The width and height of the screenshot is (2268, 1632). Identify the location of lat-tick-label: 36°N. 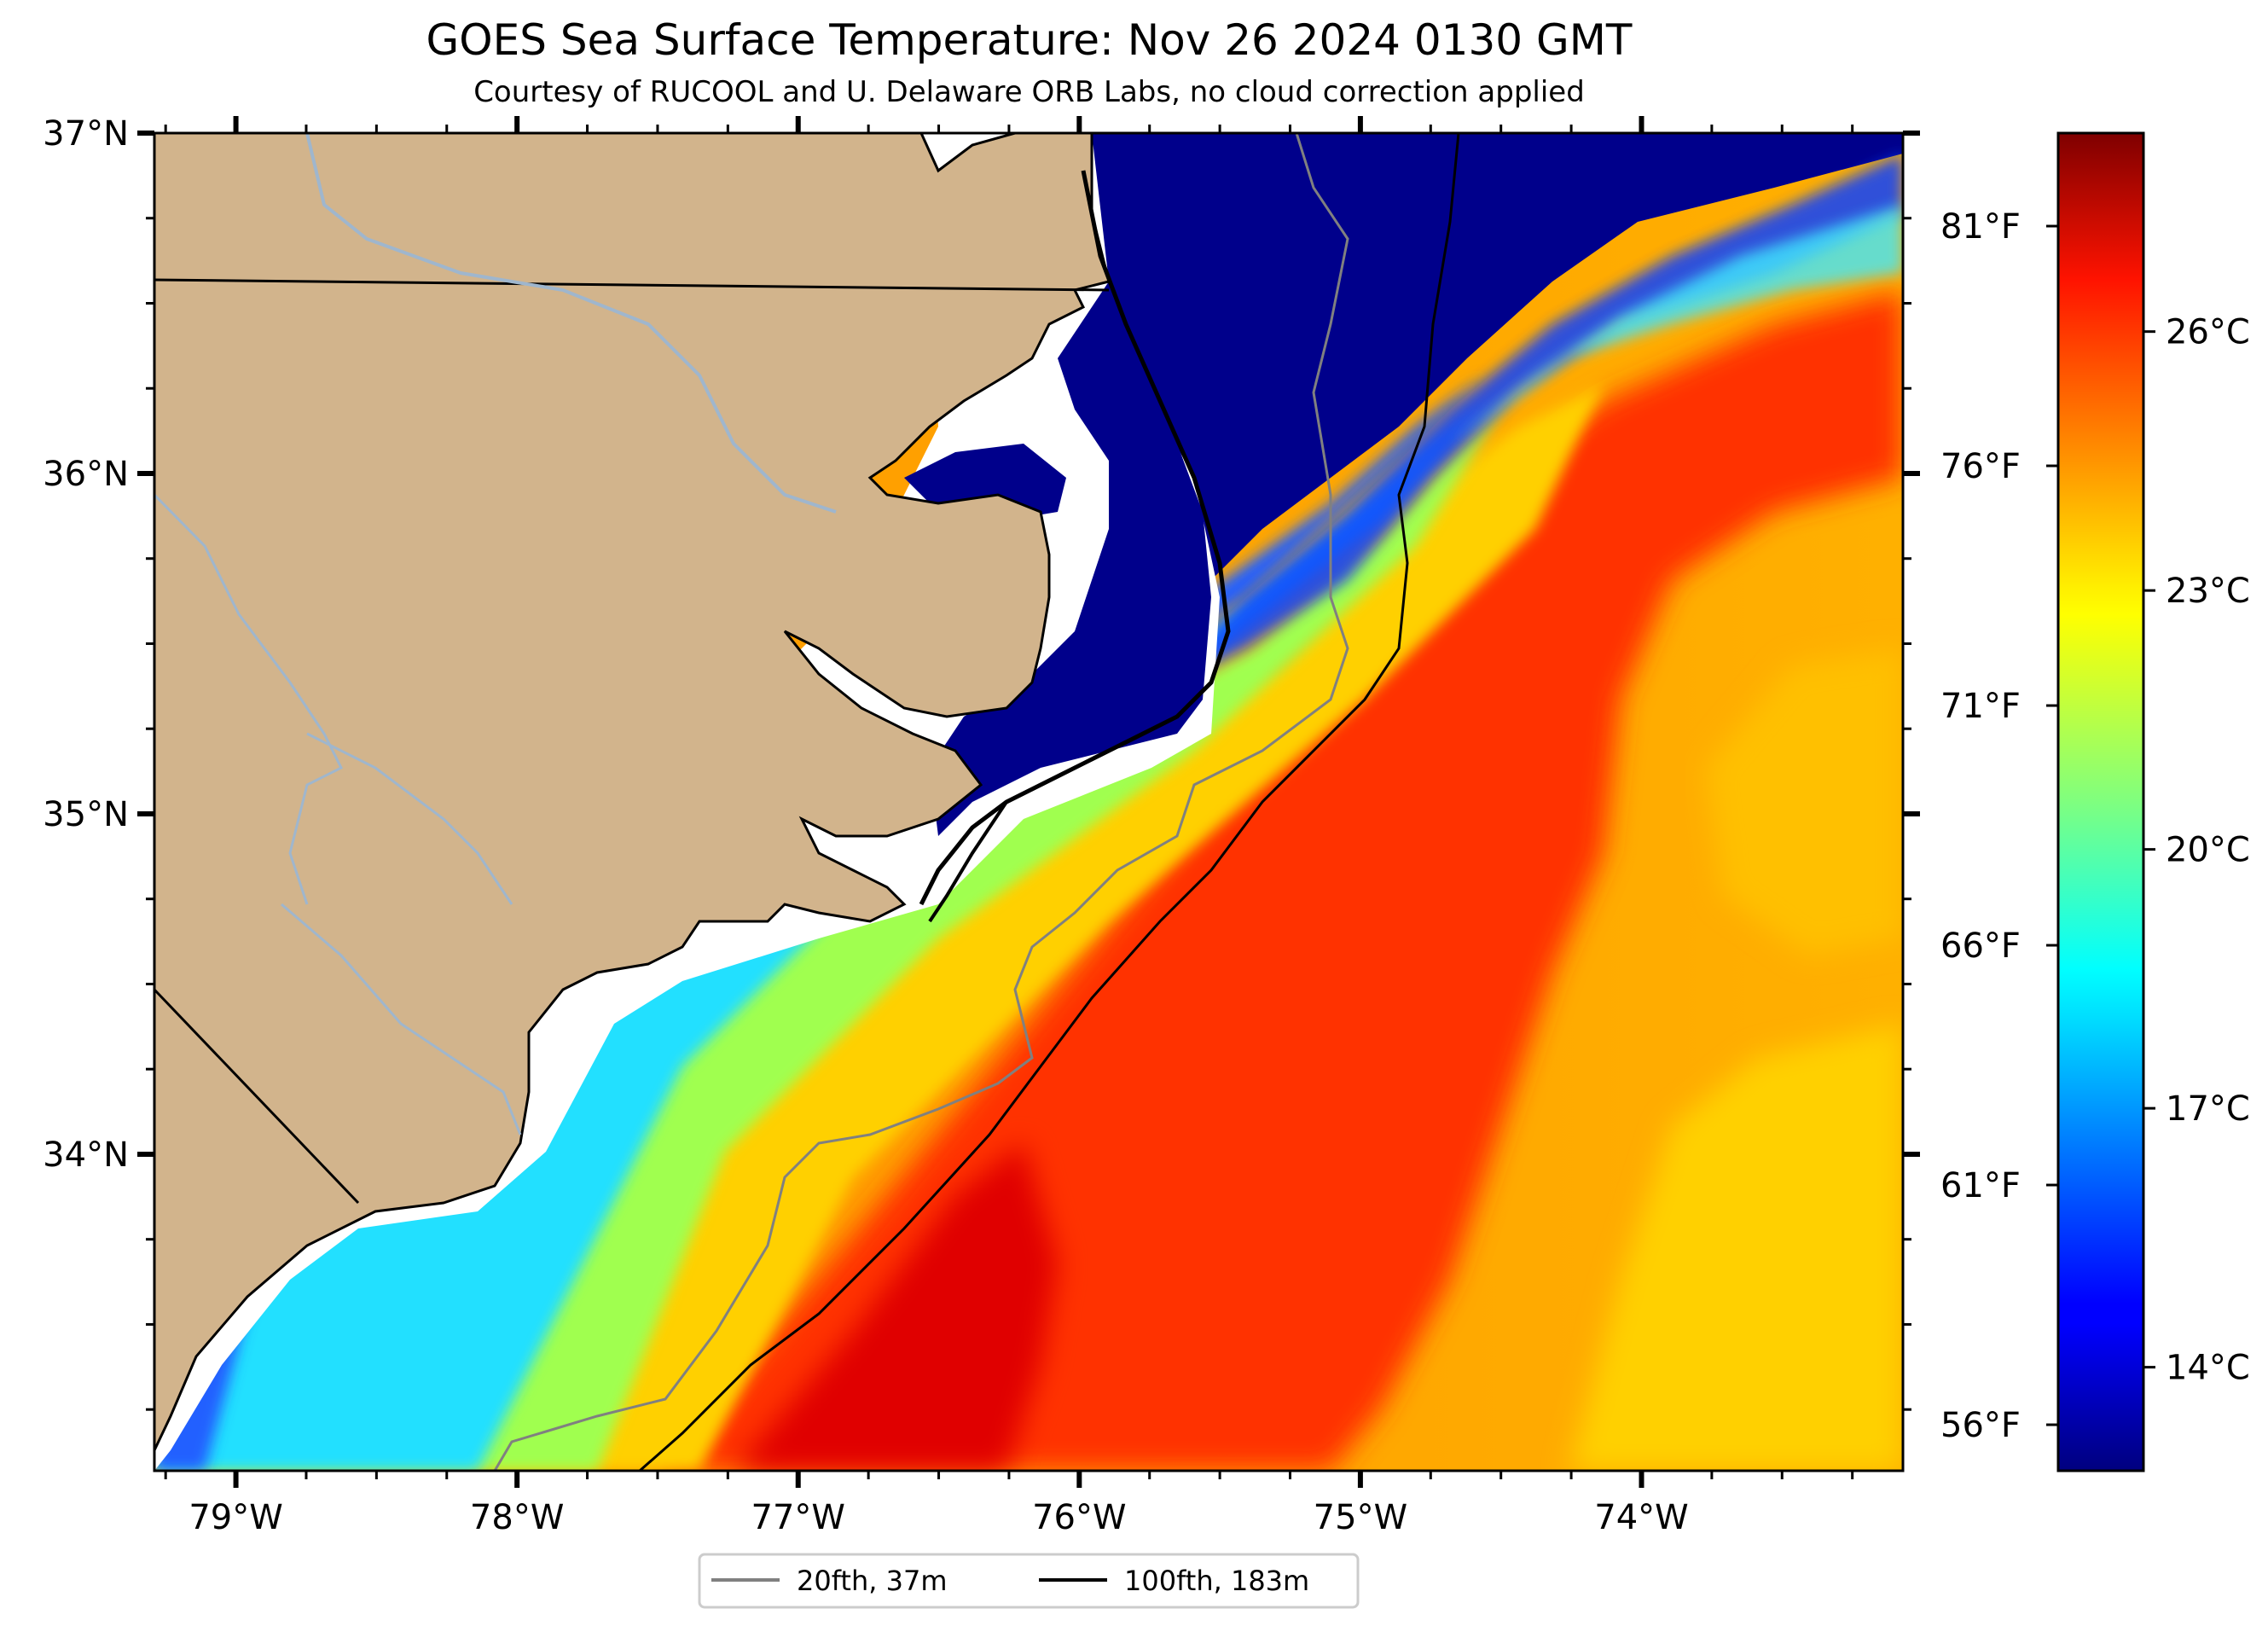
(86, 474).